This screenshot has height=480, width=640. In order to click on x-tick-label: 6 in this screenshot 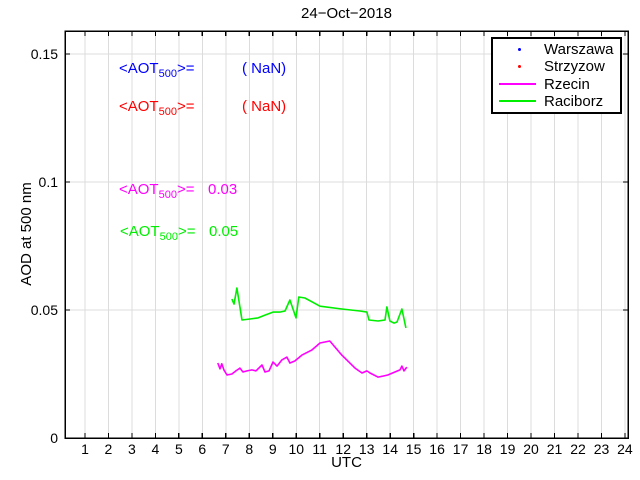, I will do `click(202, 449)`.